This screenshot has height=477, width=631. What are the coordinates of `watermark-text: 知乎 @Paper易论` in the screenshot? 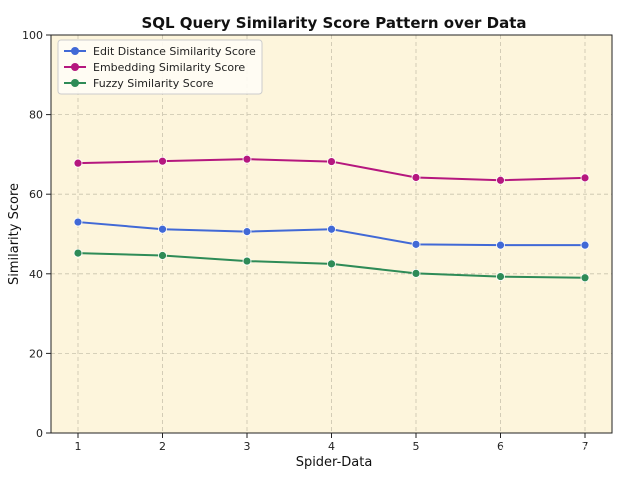 It's located at (527, 450).